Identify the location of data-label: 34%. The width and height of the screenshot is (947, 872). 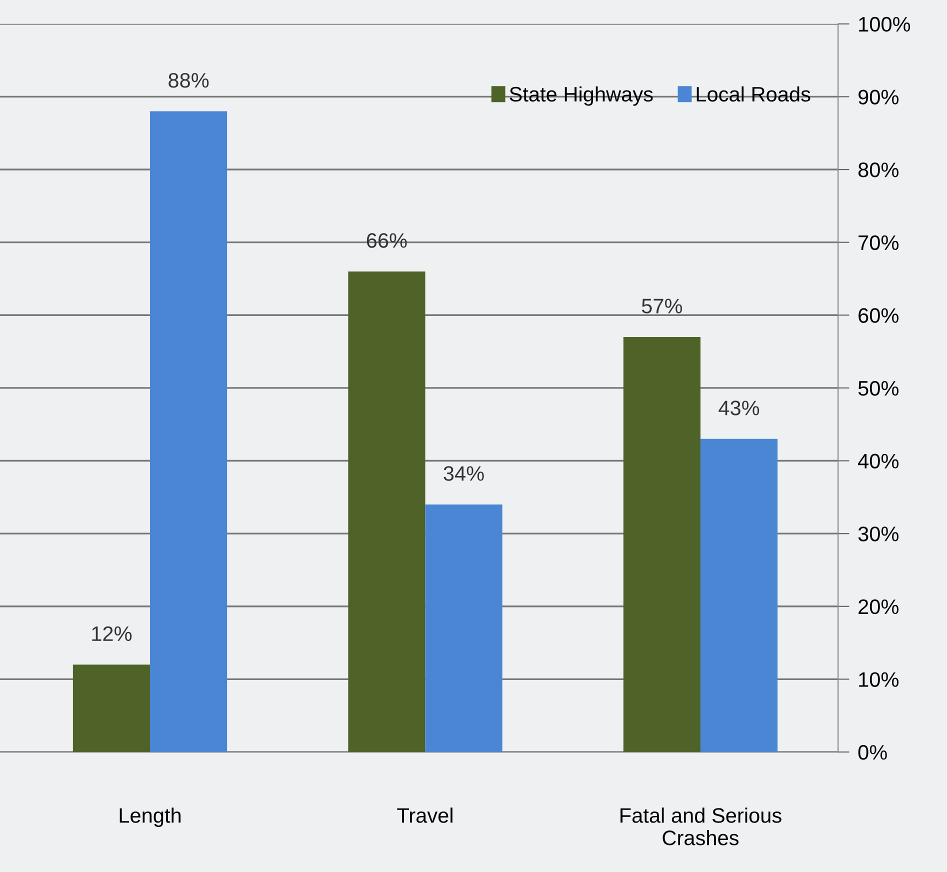
(464, 473).